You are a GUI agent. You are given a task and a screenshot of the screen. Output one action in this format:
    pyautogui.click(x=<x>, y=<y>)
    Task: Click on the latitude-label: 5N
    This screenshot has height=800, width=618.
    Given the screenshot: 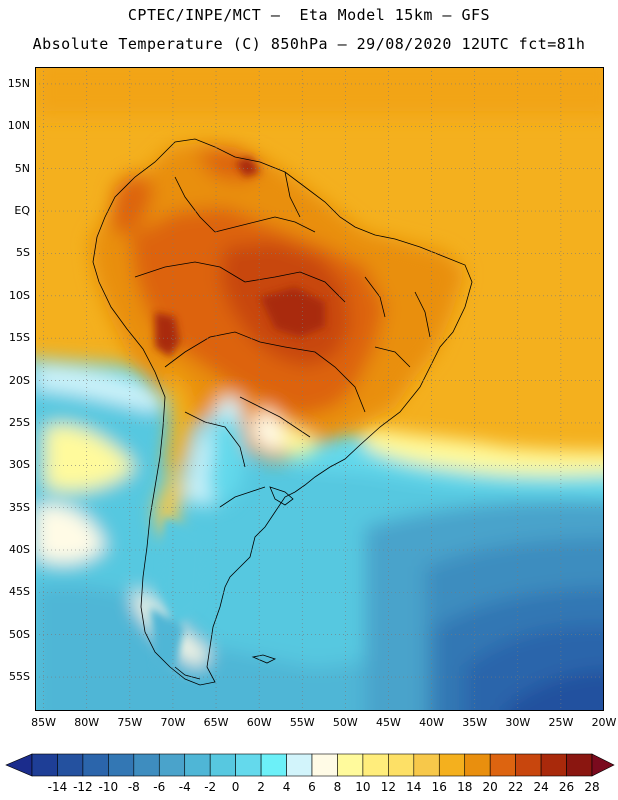 What is the action you would take?
    pyautogui.click(x=22, y=168)
    